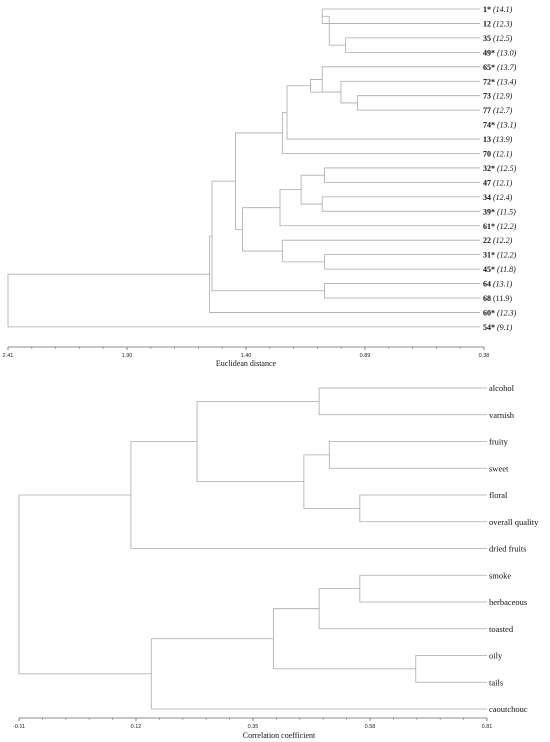 This screenshot has height=742, width=550. What do you see at coordinates (503, 23) in the screenshot?
I see `sample-score: (12.3)` at bounding box center [503, 23].